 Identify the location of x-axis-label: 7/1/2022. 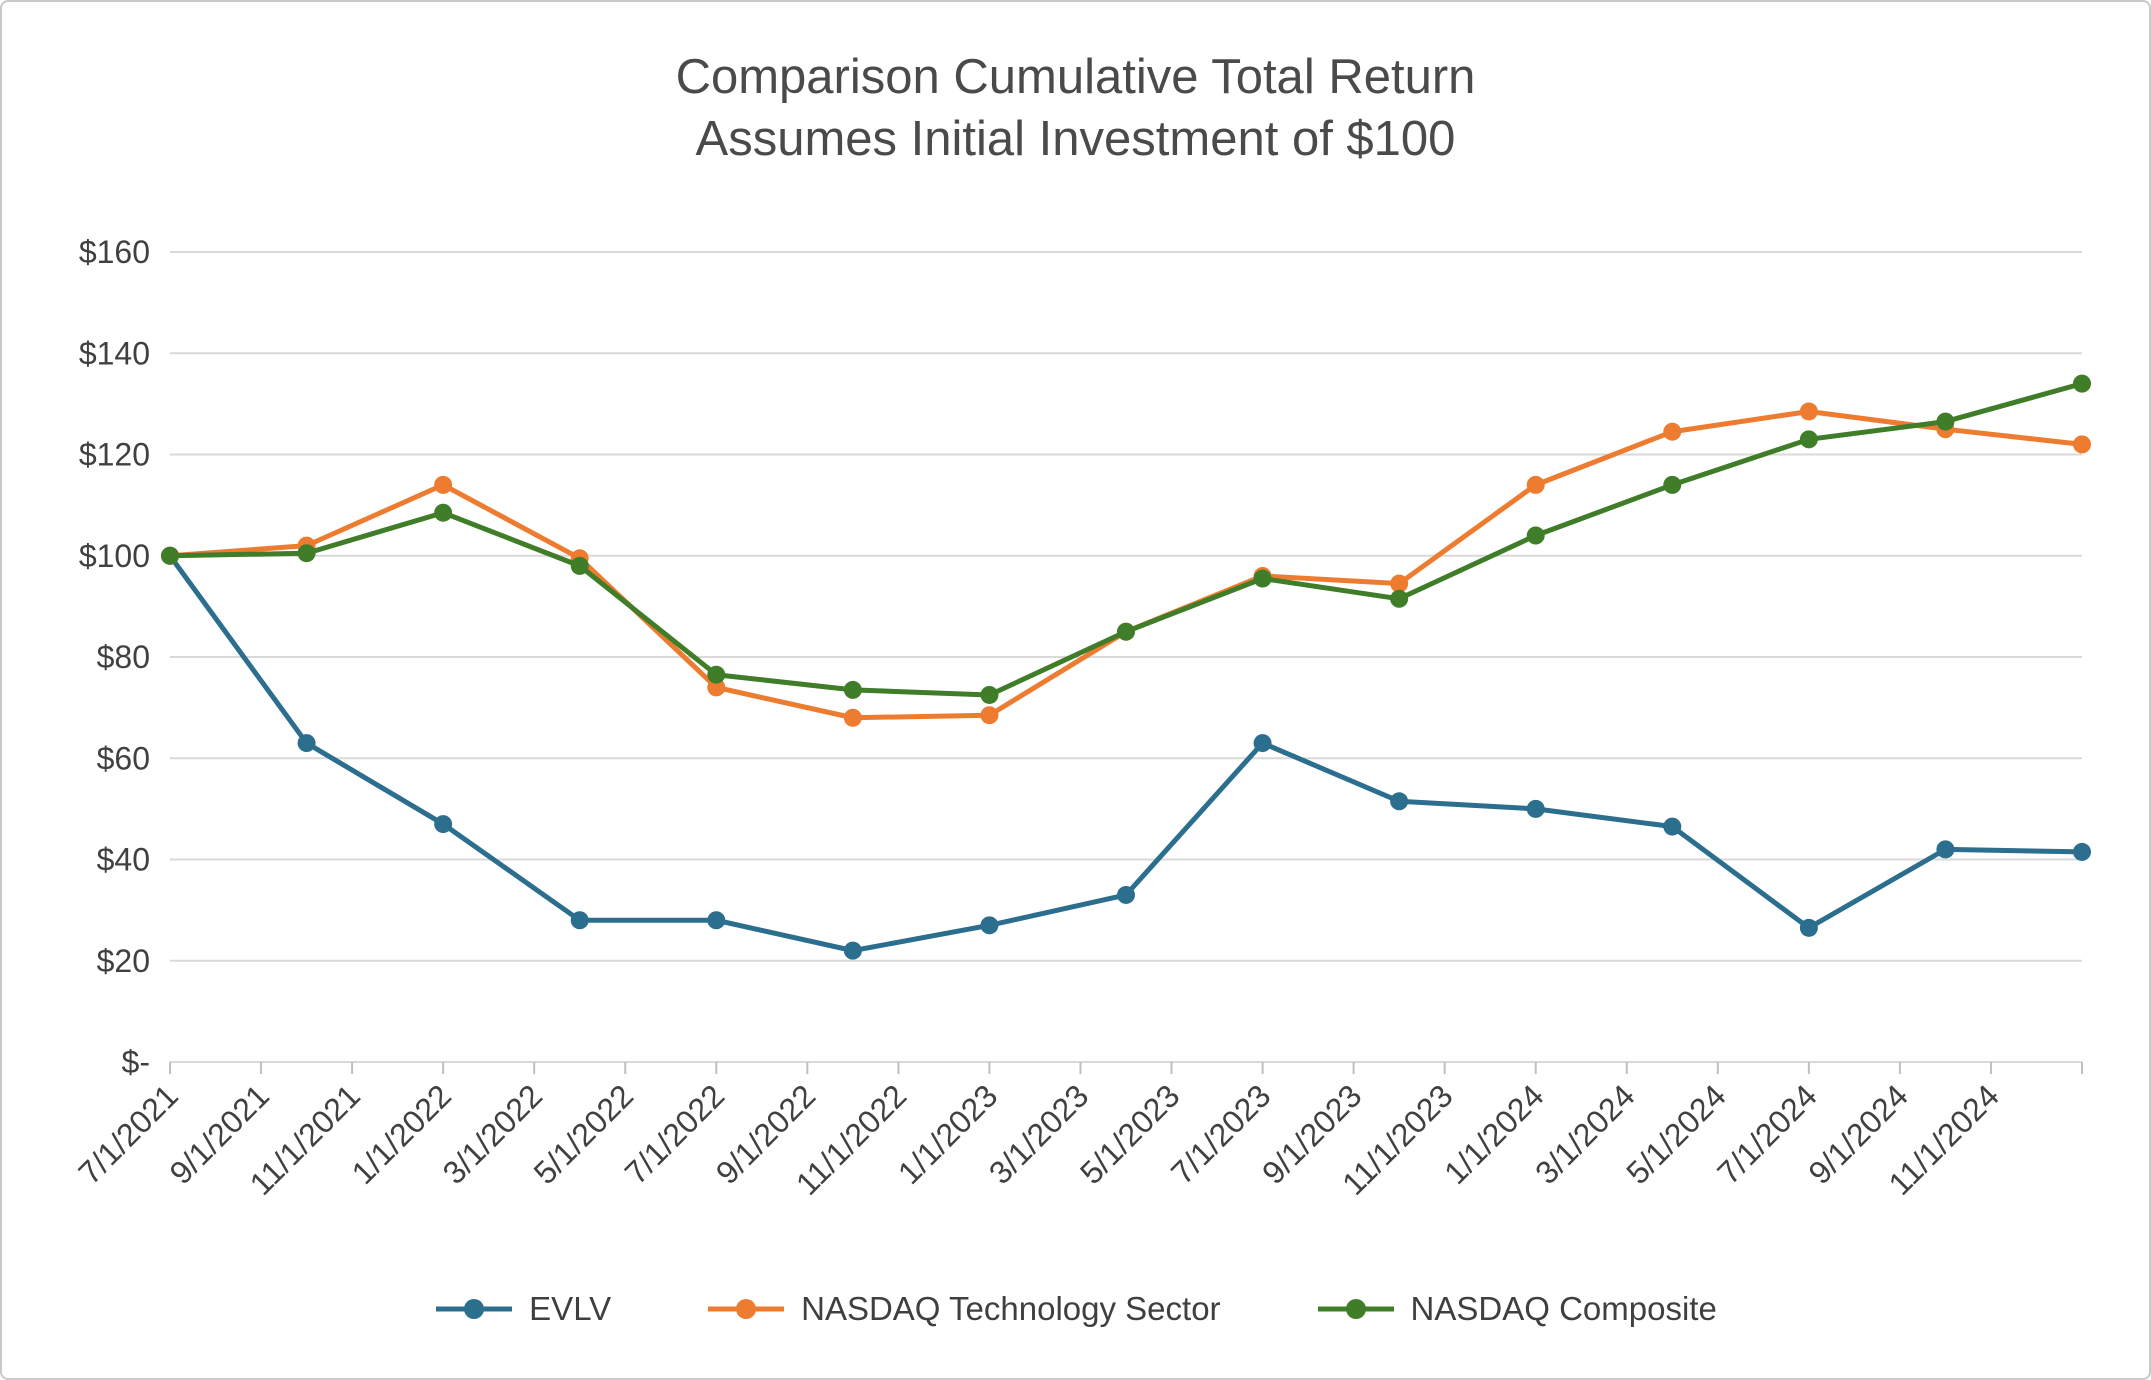
(675, 1134).